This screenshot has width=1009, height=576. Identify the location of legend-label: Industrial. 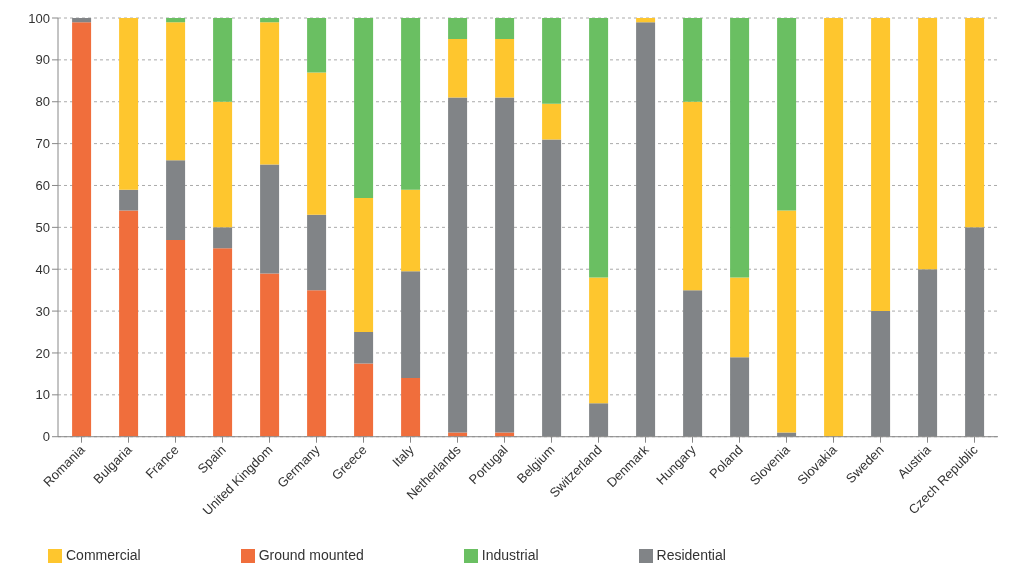
(510, 554).